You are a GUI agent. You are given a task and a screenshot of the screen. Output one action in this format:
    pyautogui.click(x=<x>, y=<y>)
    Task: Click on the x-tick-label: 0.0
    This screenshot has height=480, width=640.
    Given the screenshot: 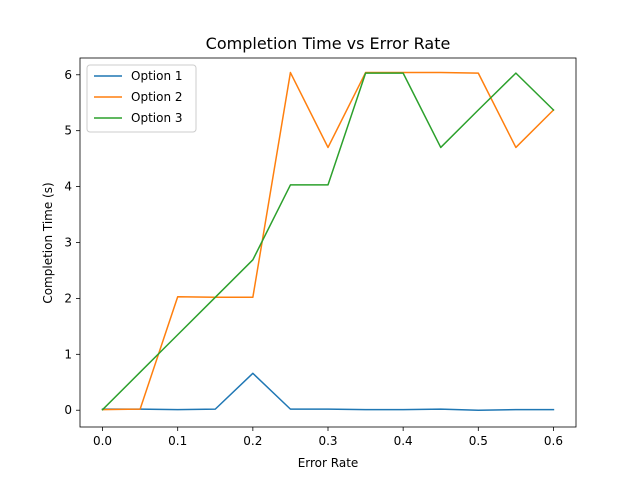 What is the action you would take?
    pyautogui.click(x=102, y=441)
    